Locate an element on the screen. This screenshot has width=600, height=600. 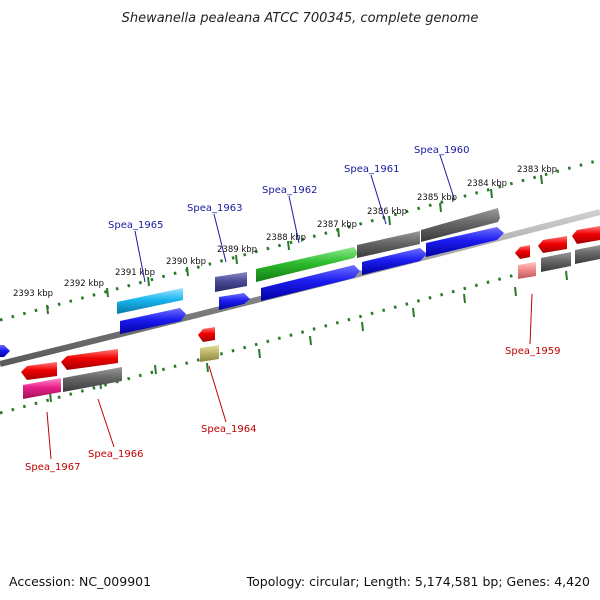
scale-label: 2392 kbp is located at coordinates (84, 284).